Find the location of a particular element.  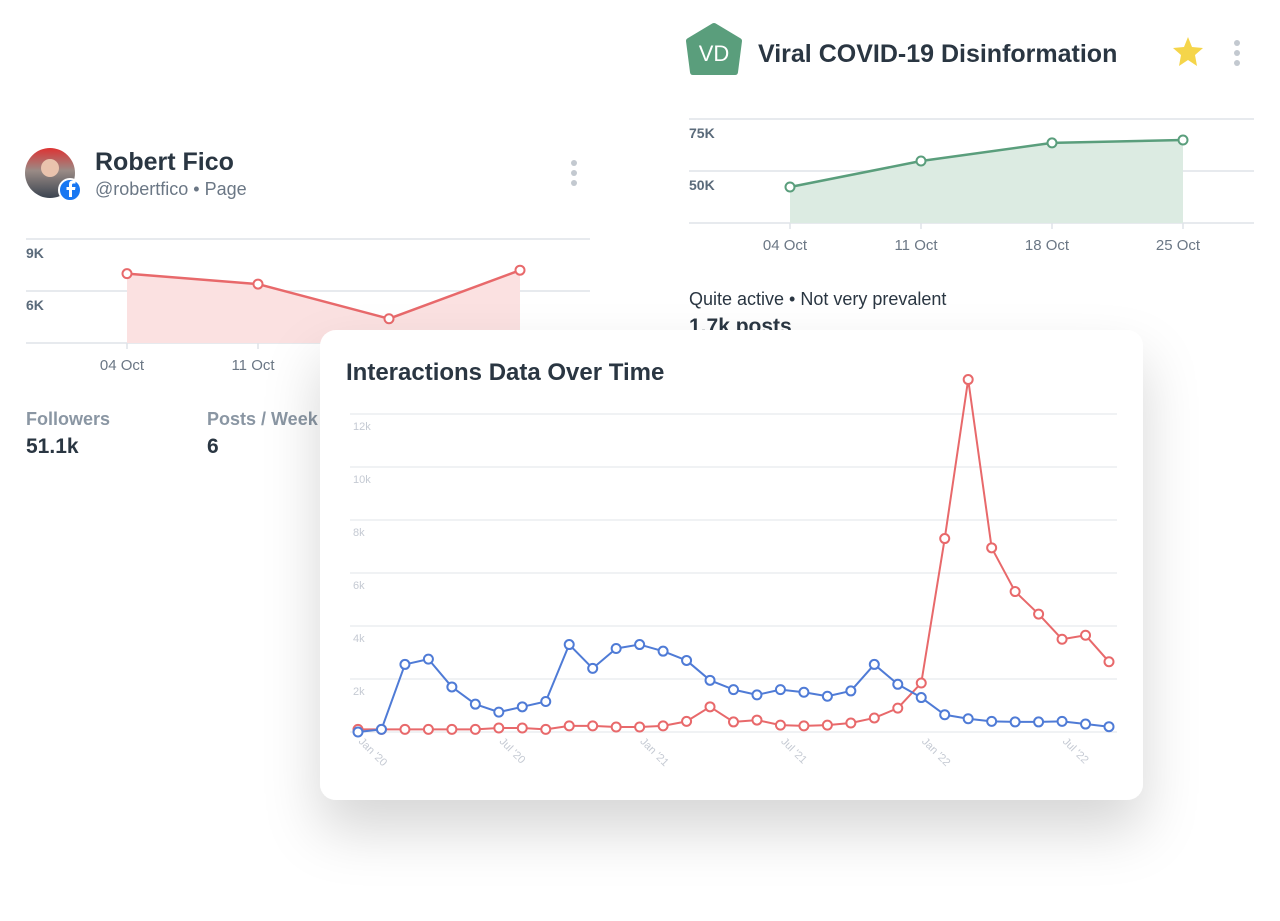

y-tick-label: 8k is located at coordinates (359, 533).